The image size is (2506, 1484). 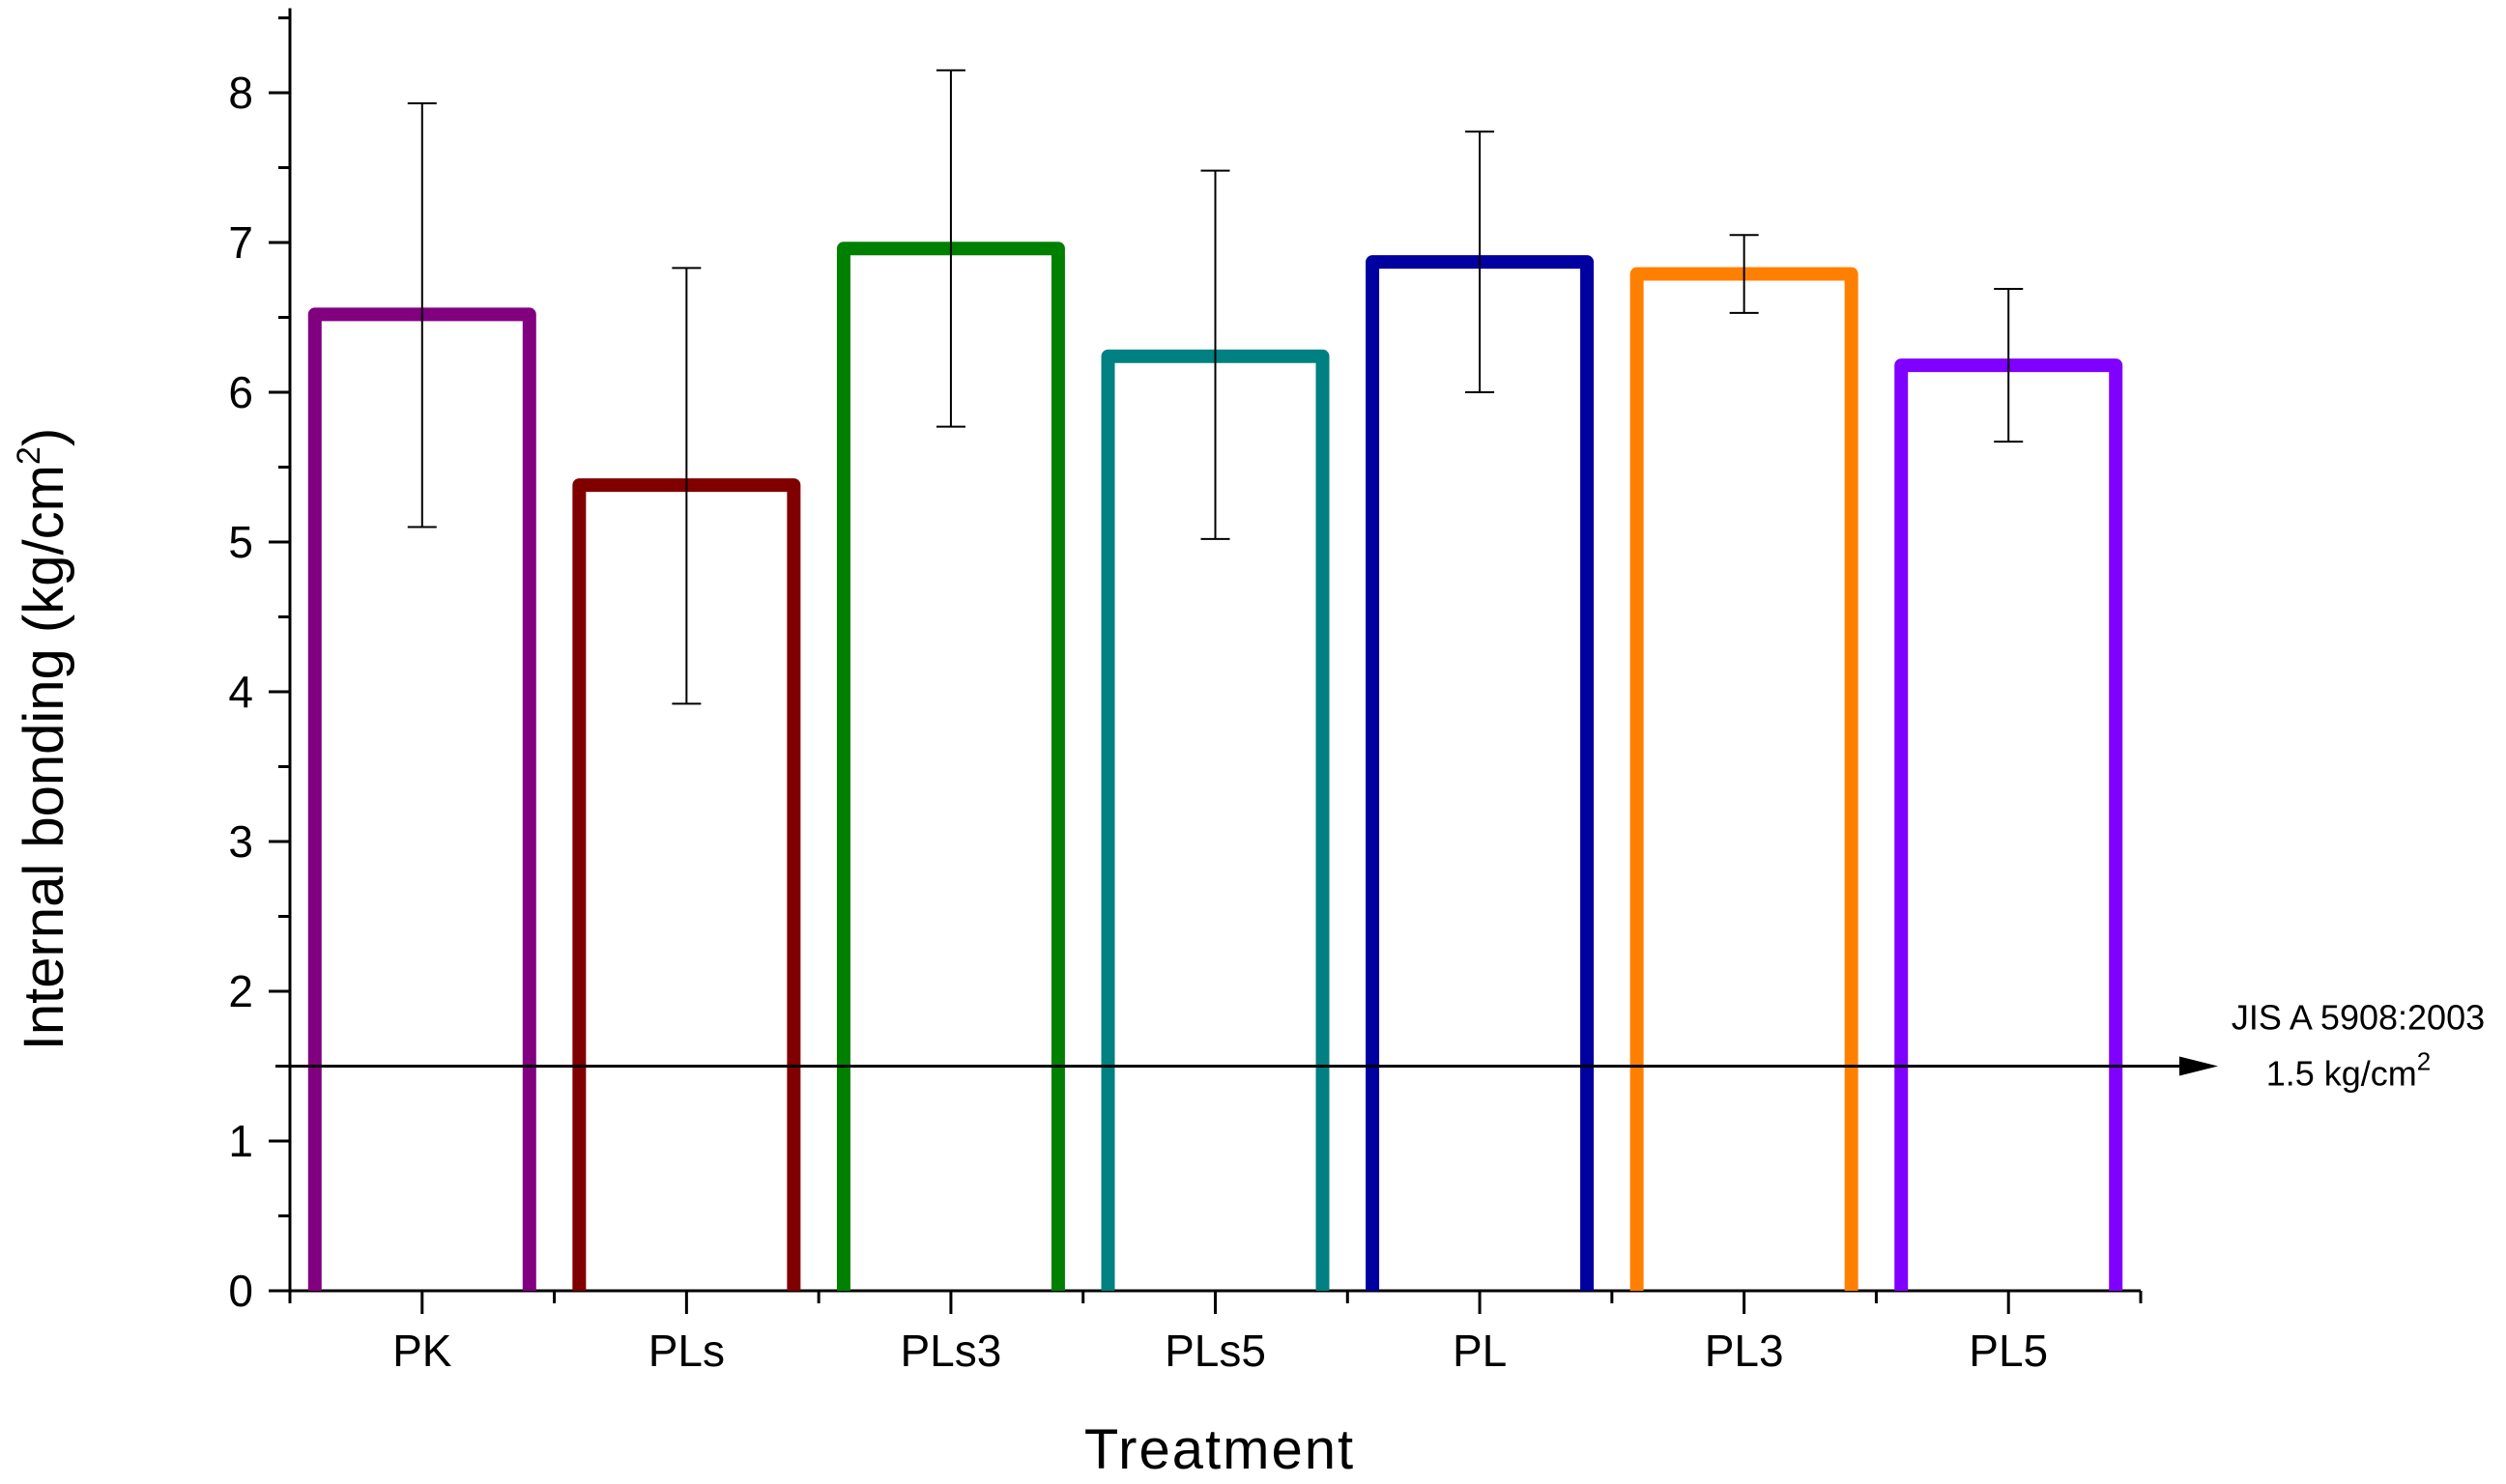 I want to click on y-tick-label: 2, so click(x=240, y=991).